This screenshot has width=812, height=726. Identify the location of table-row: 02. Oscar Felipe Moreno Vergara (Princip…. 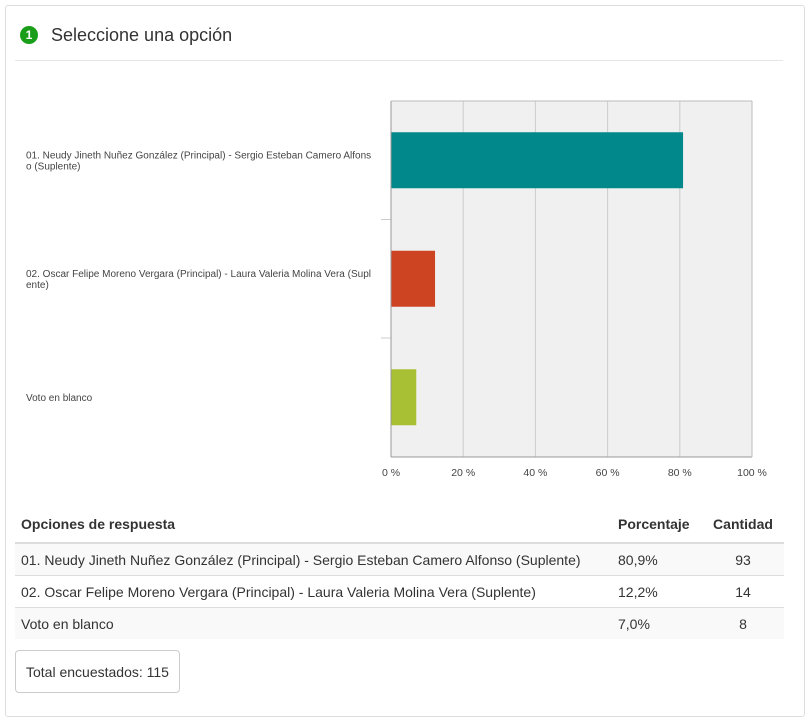
(399, 591).